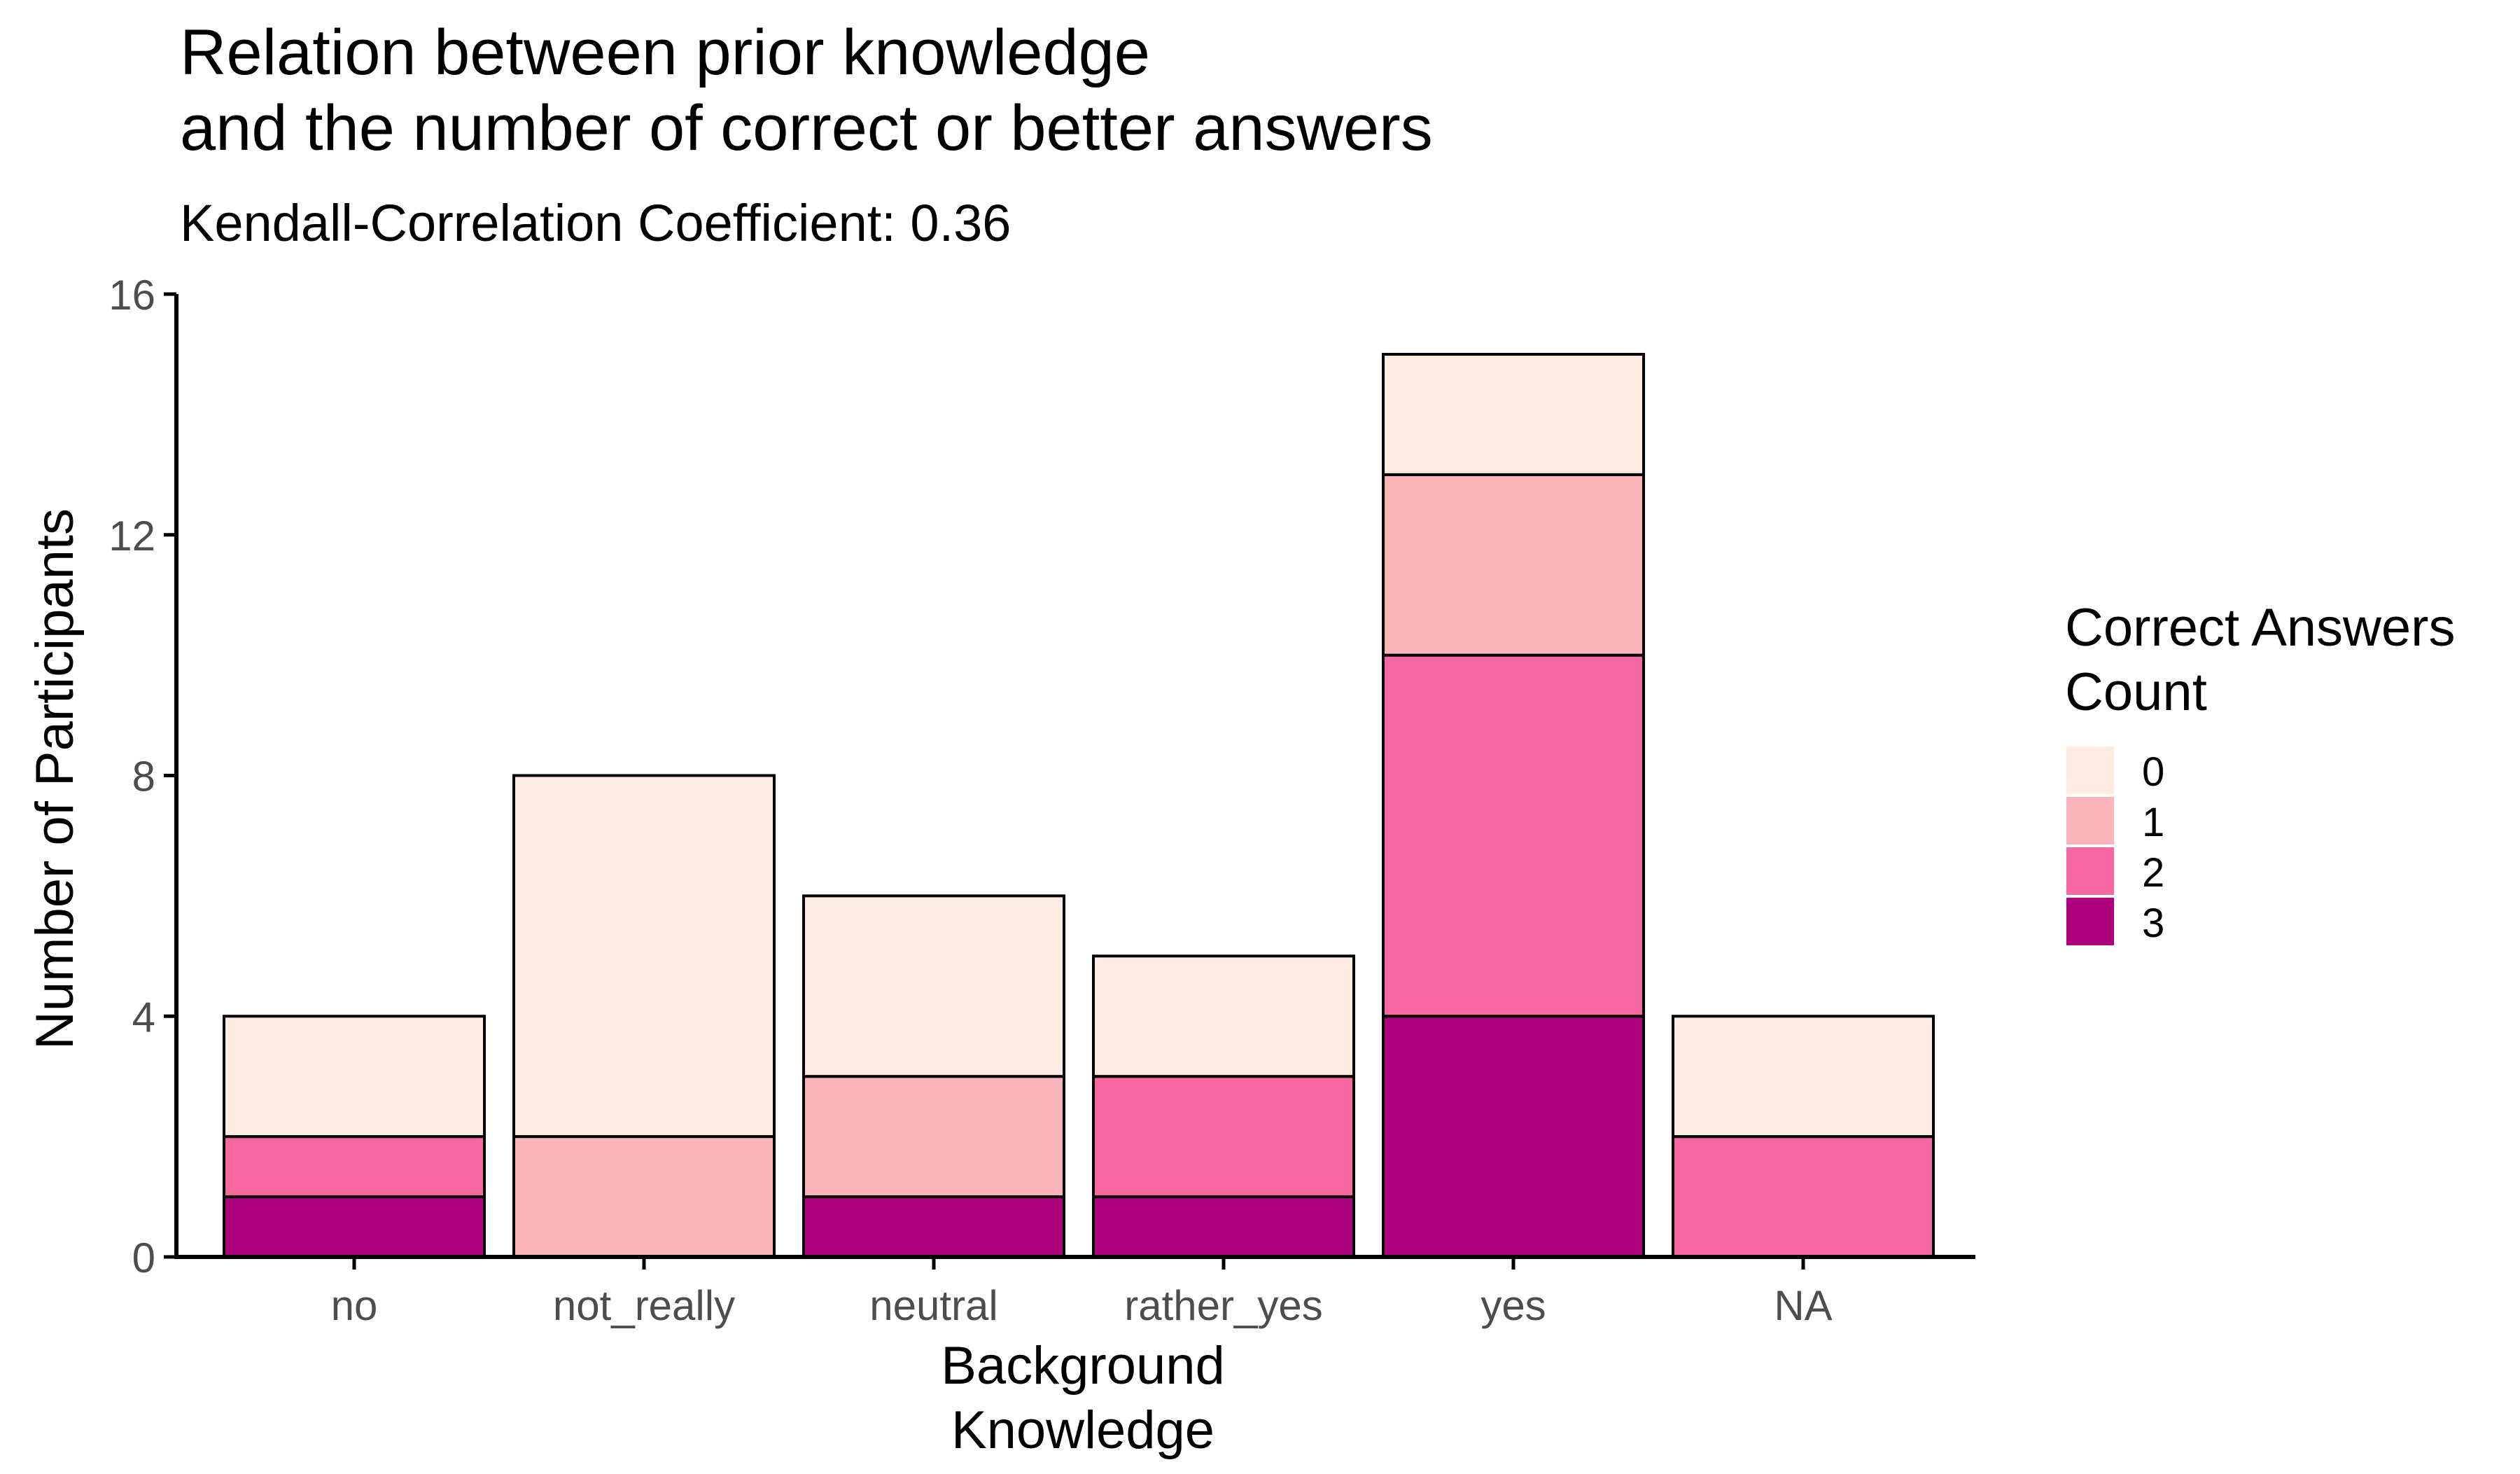 The image size is (2520, 1474). Describe the element at coordinates (644, 1306) in the screenshot. I see `x-tick-label-not_really: not_really` at that location.